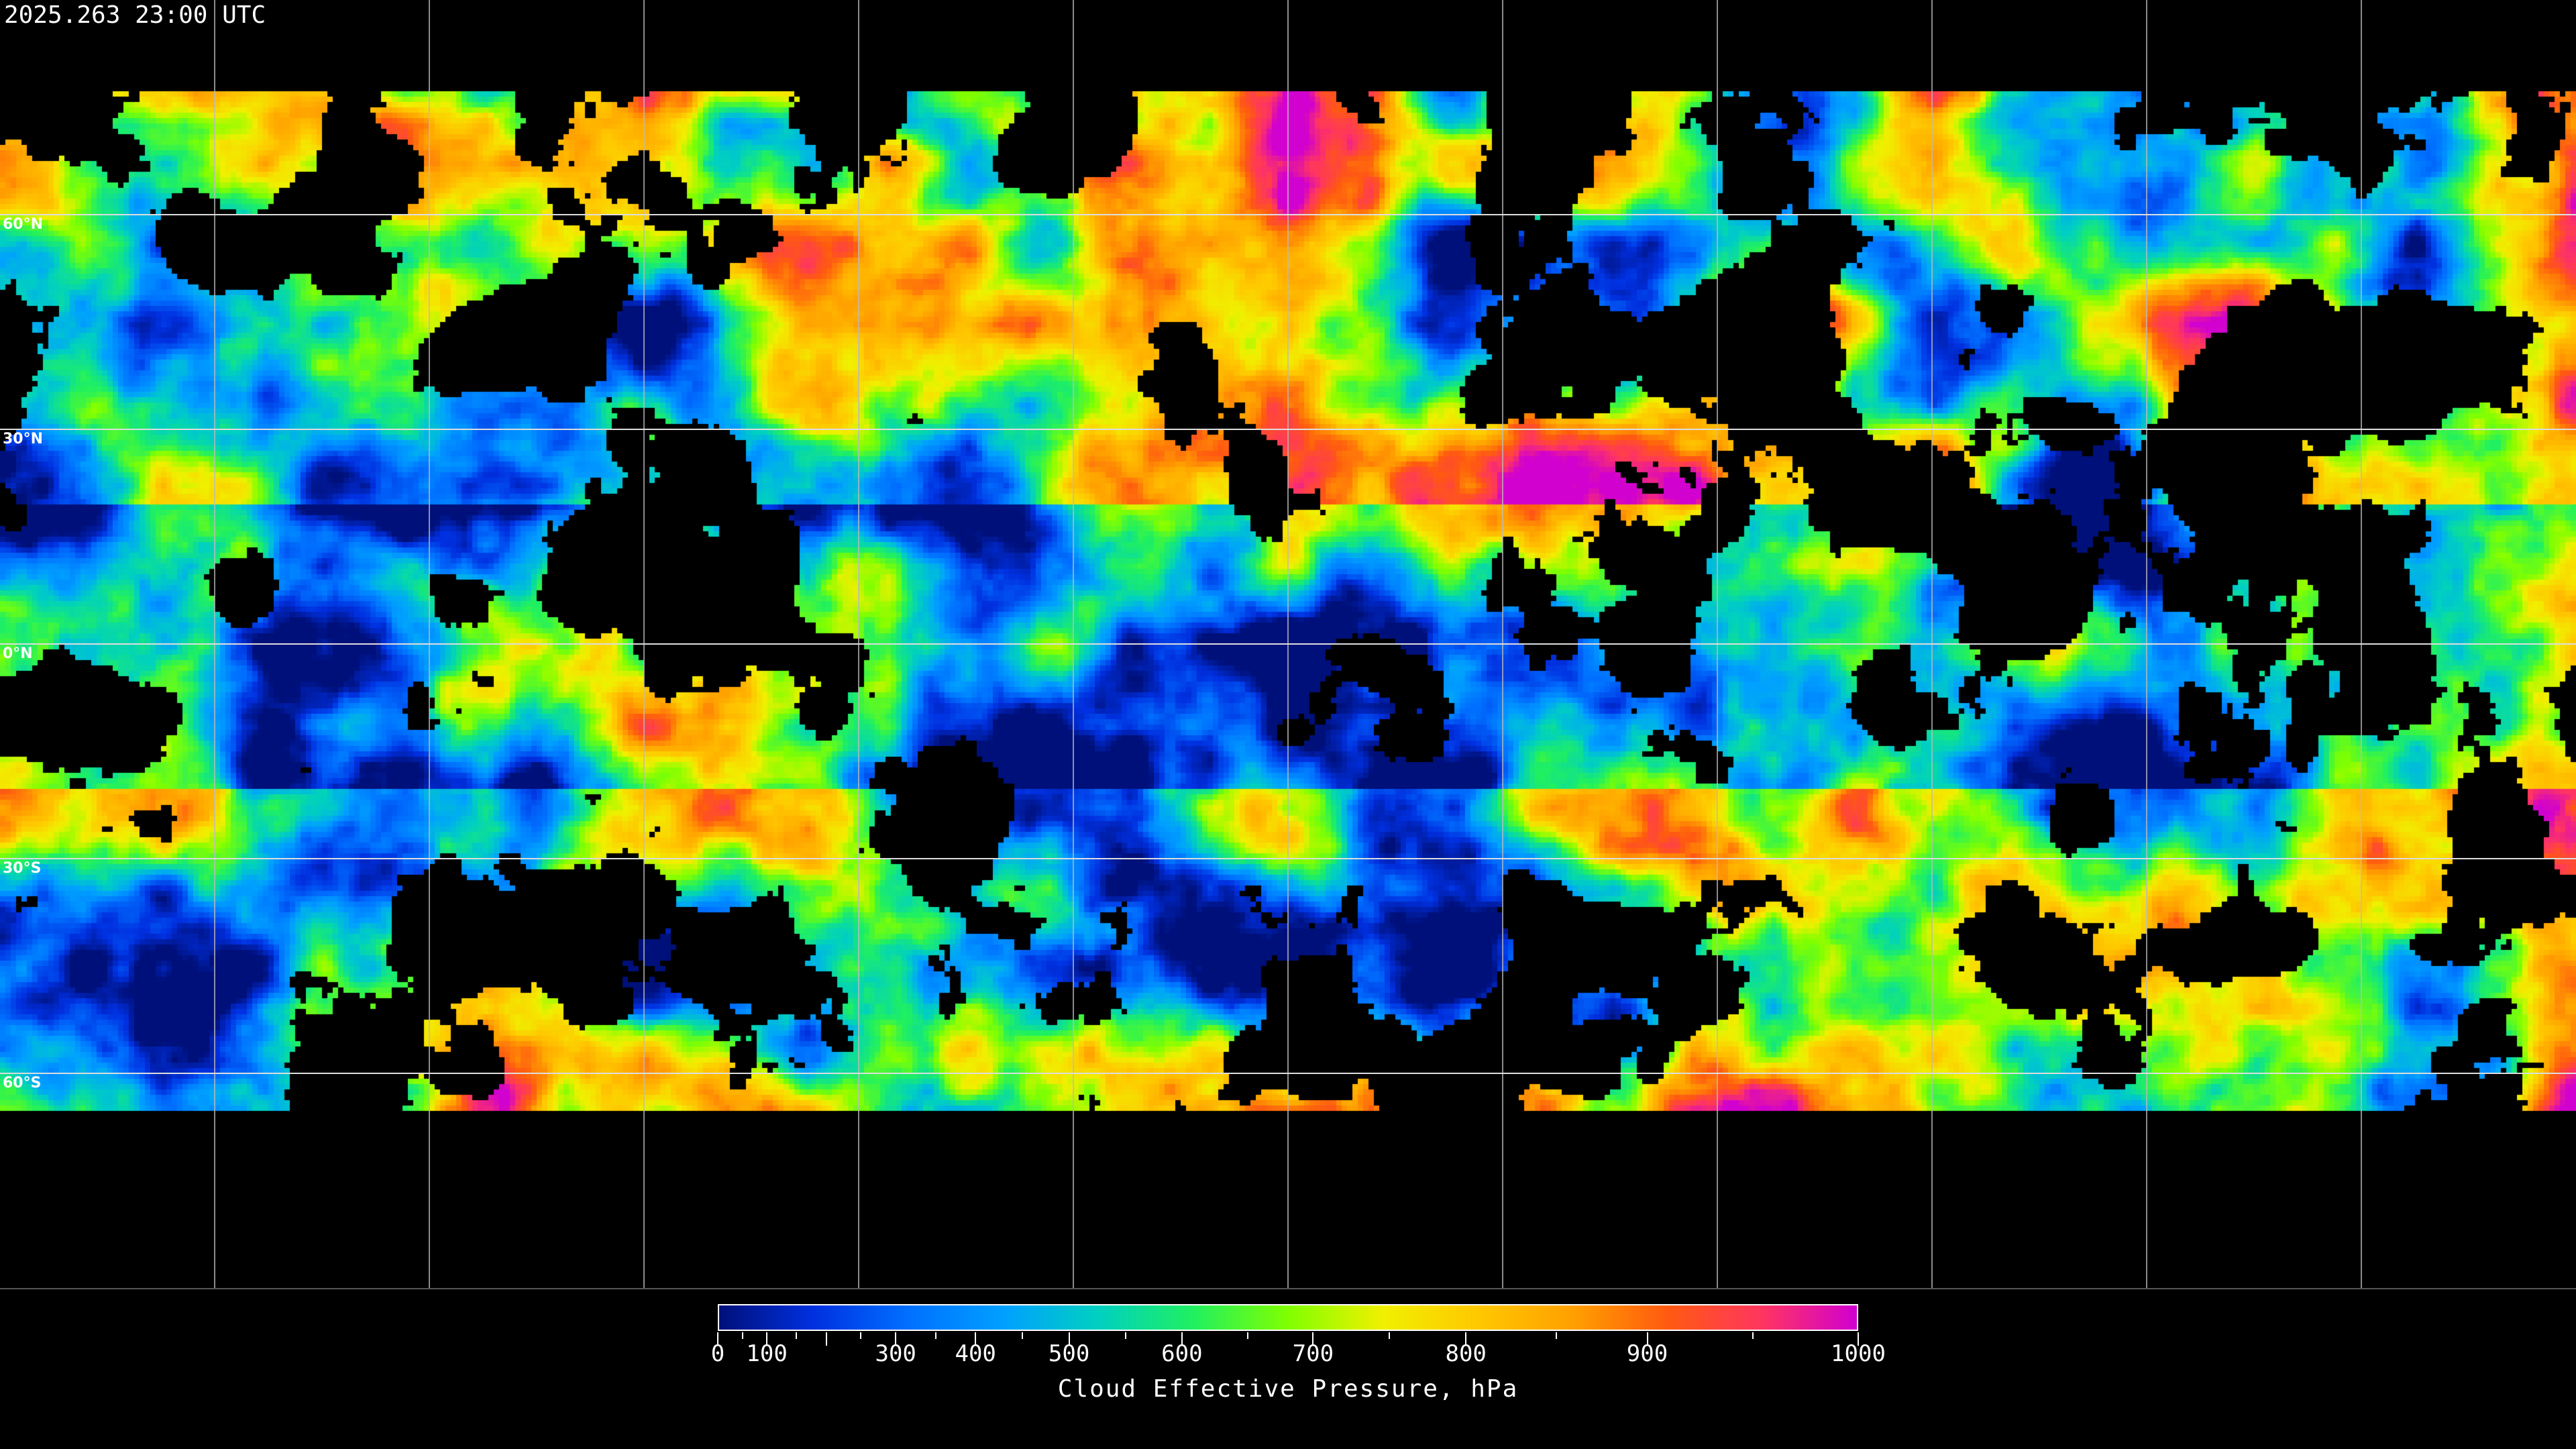 The height and width of the screenshot is (1449, 2576). Describe the element at coordinates (1288, 1317) in the screenshot. I see `colorbar` at that location.